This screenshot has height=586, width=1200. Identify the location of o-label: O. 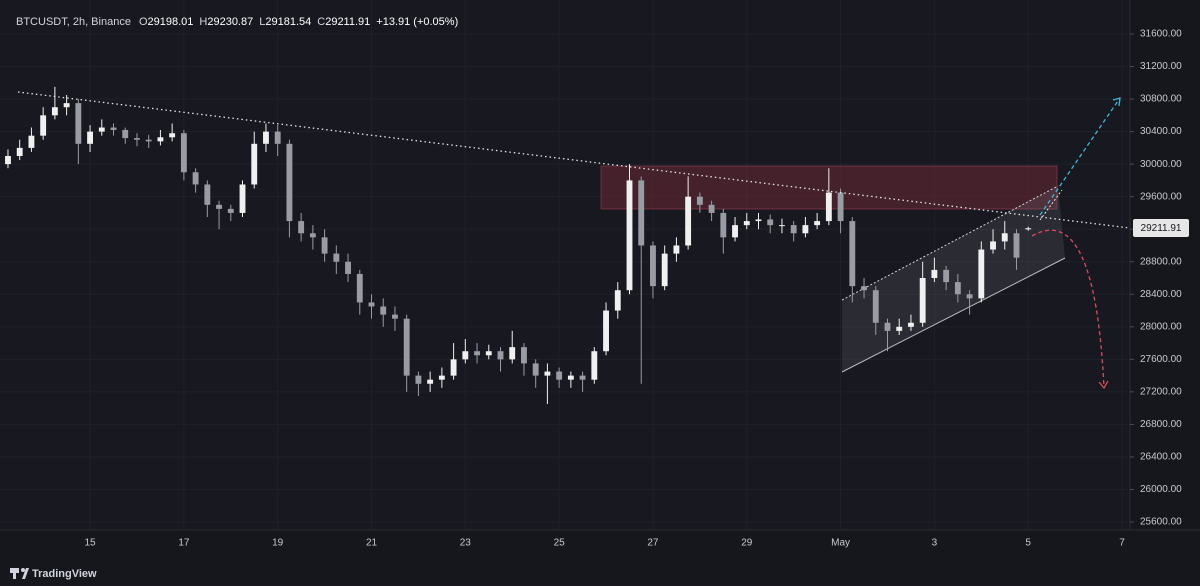
(143, 22).